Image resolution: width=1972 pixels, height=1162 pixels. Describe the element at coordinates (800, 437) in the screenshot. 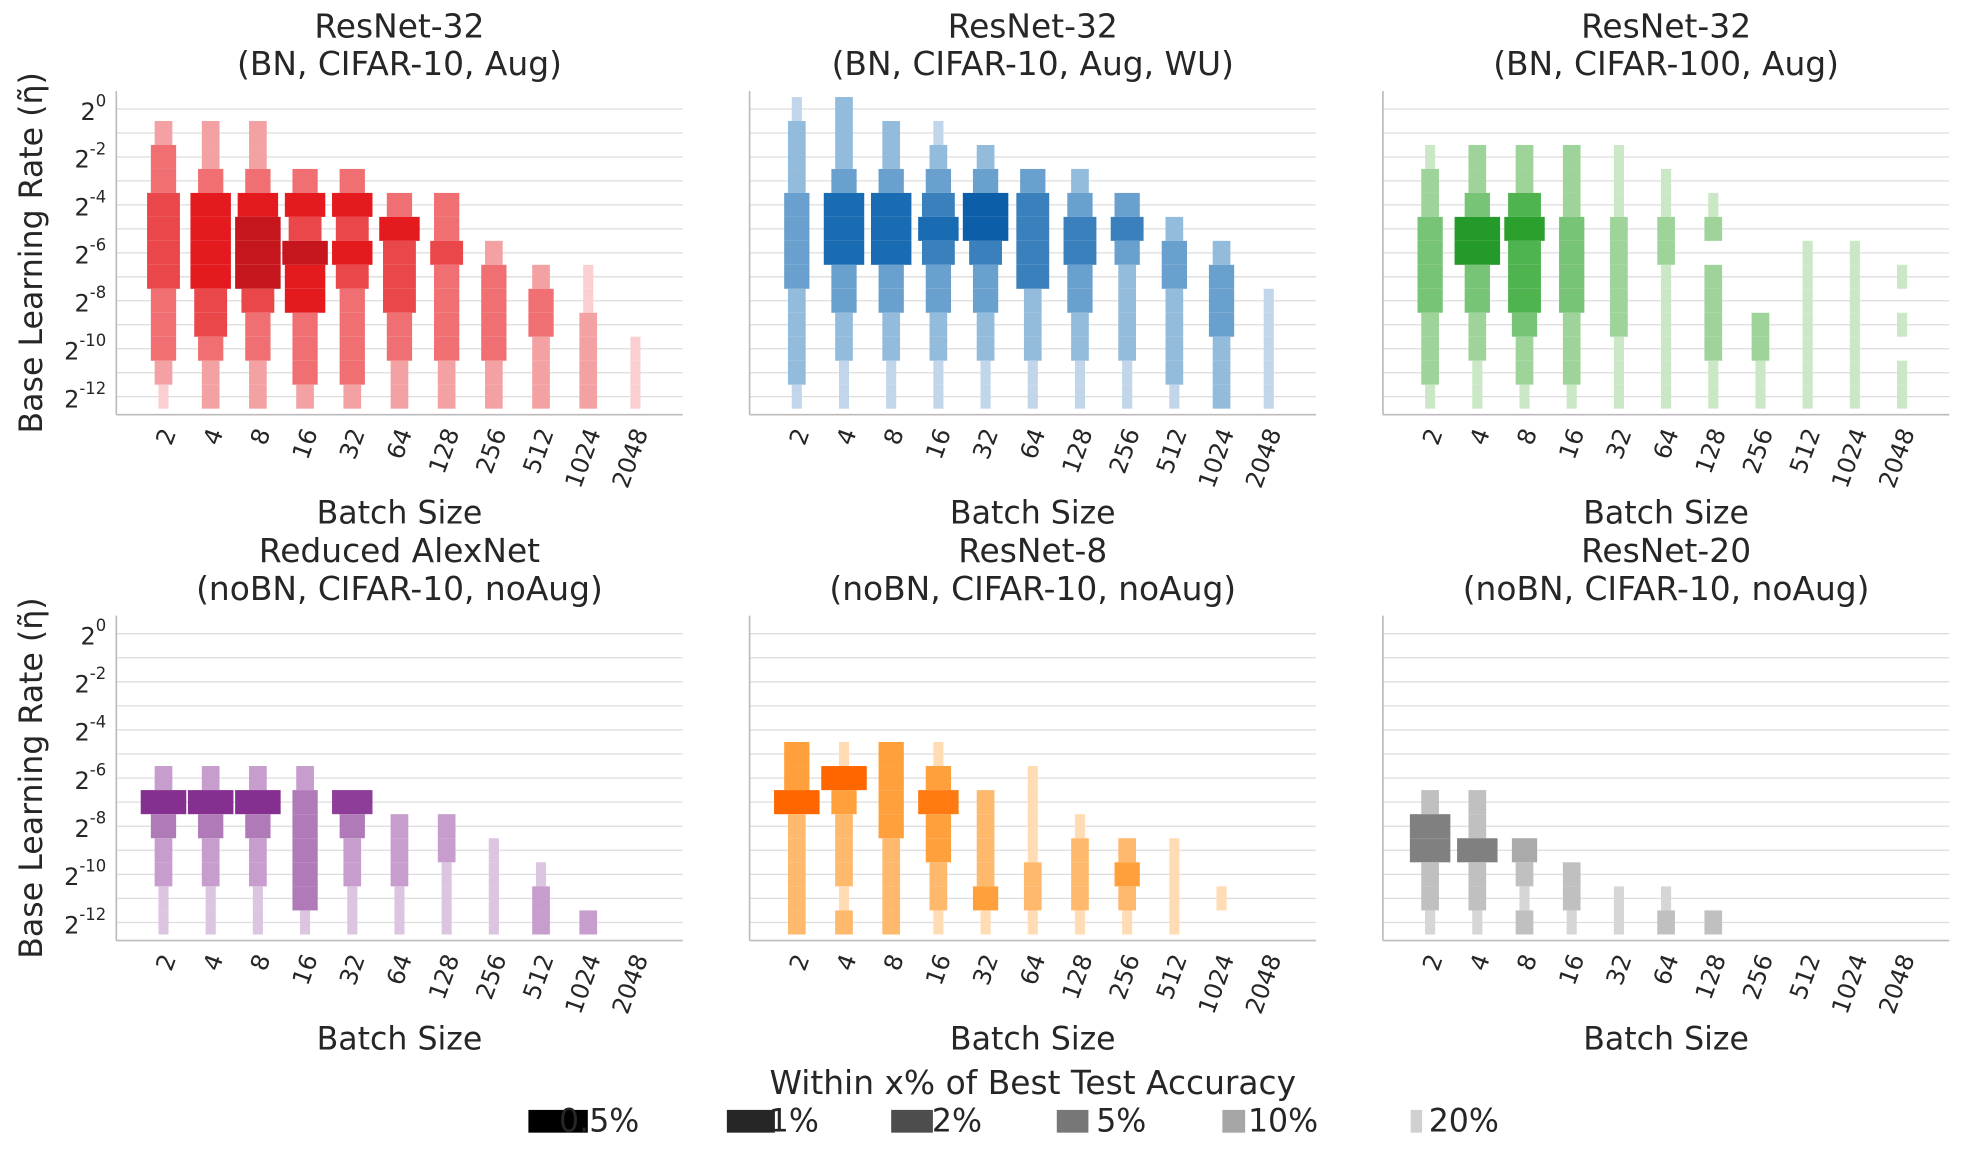

I see `x-tick-label: 2` at that location.